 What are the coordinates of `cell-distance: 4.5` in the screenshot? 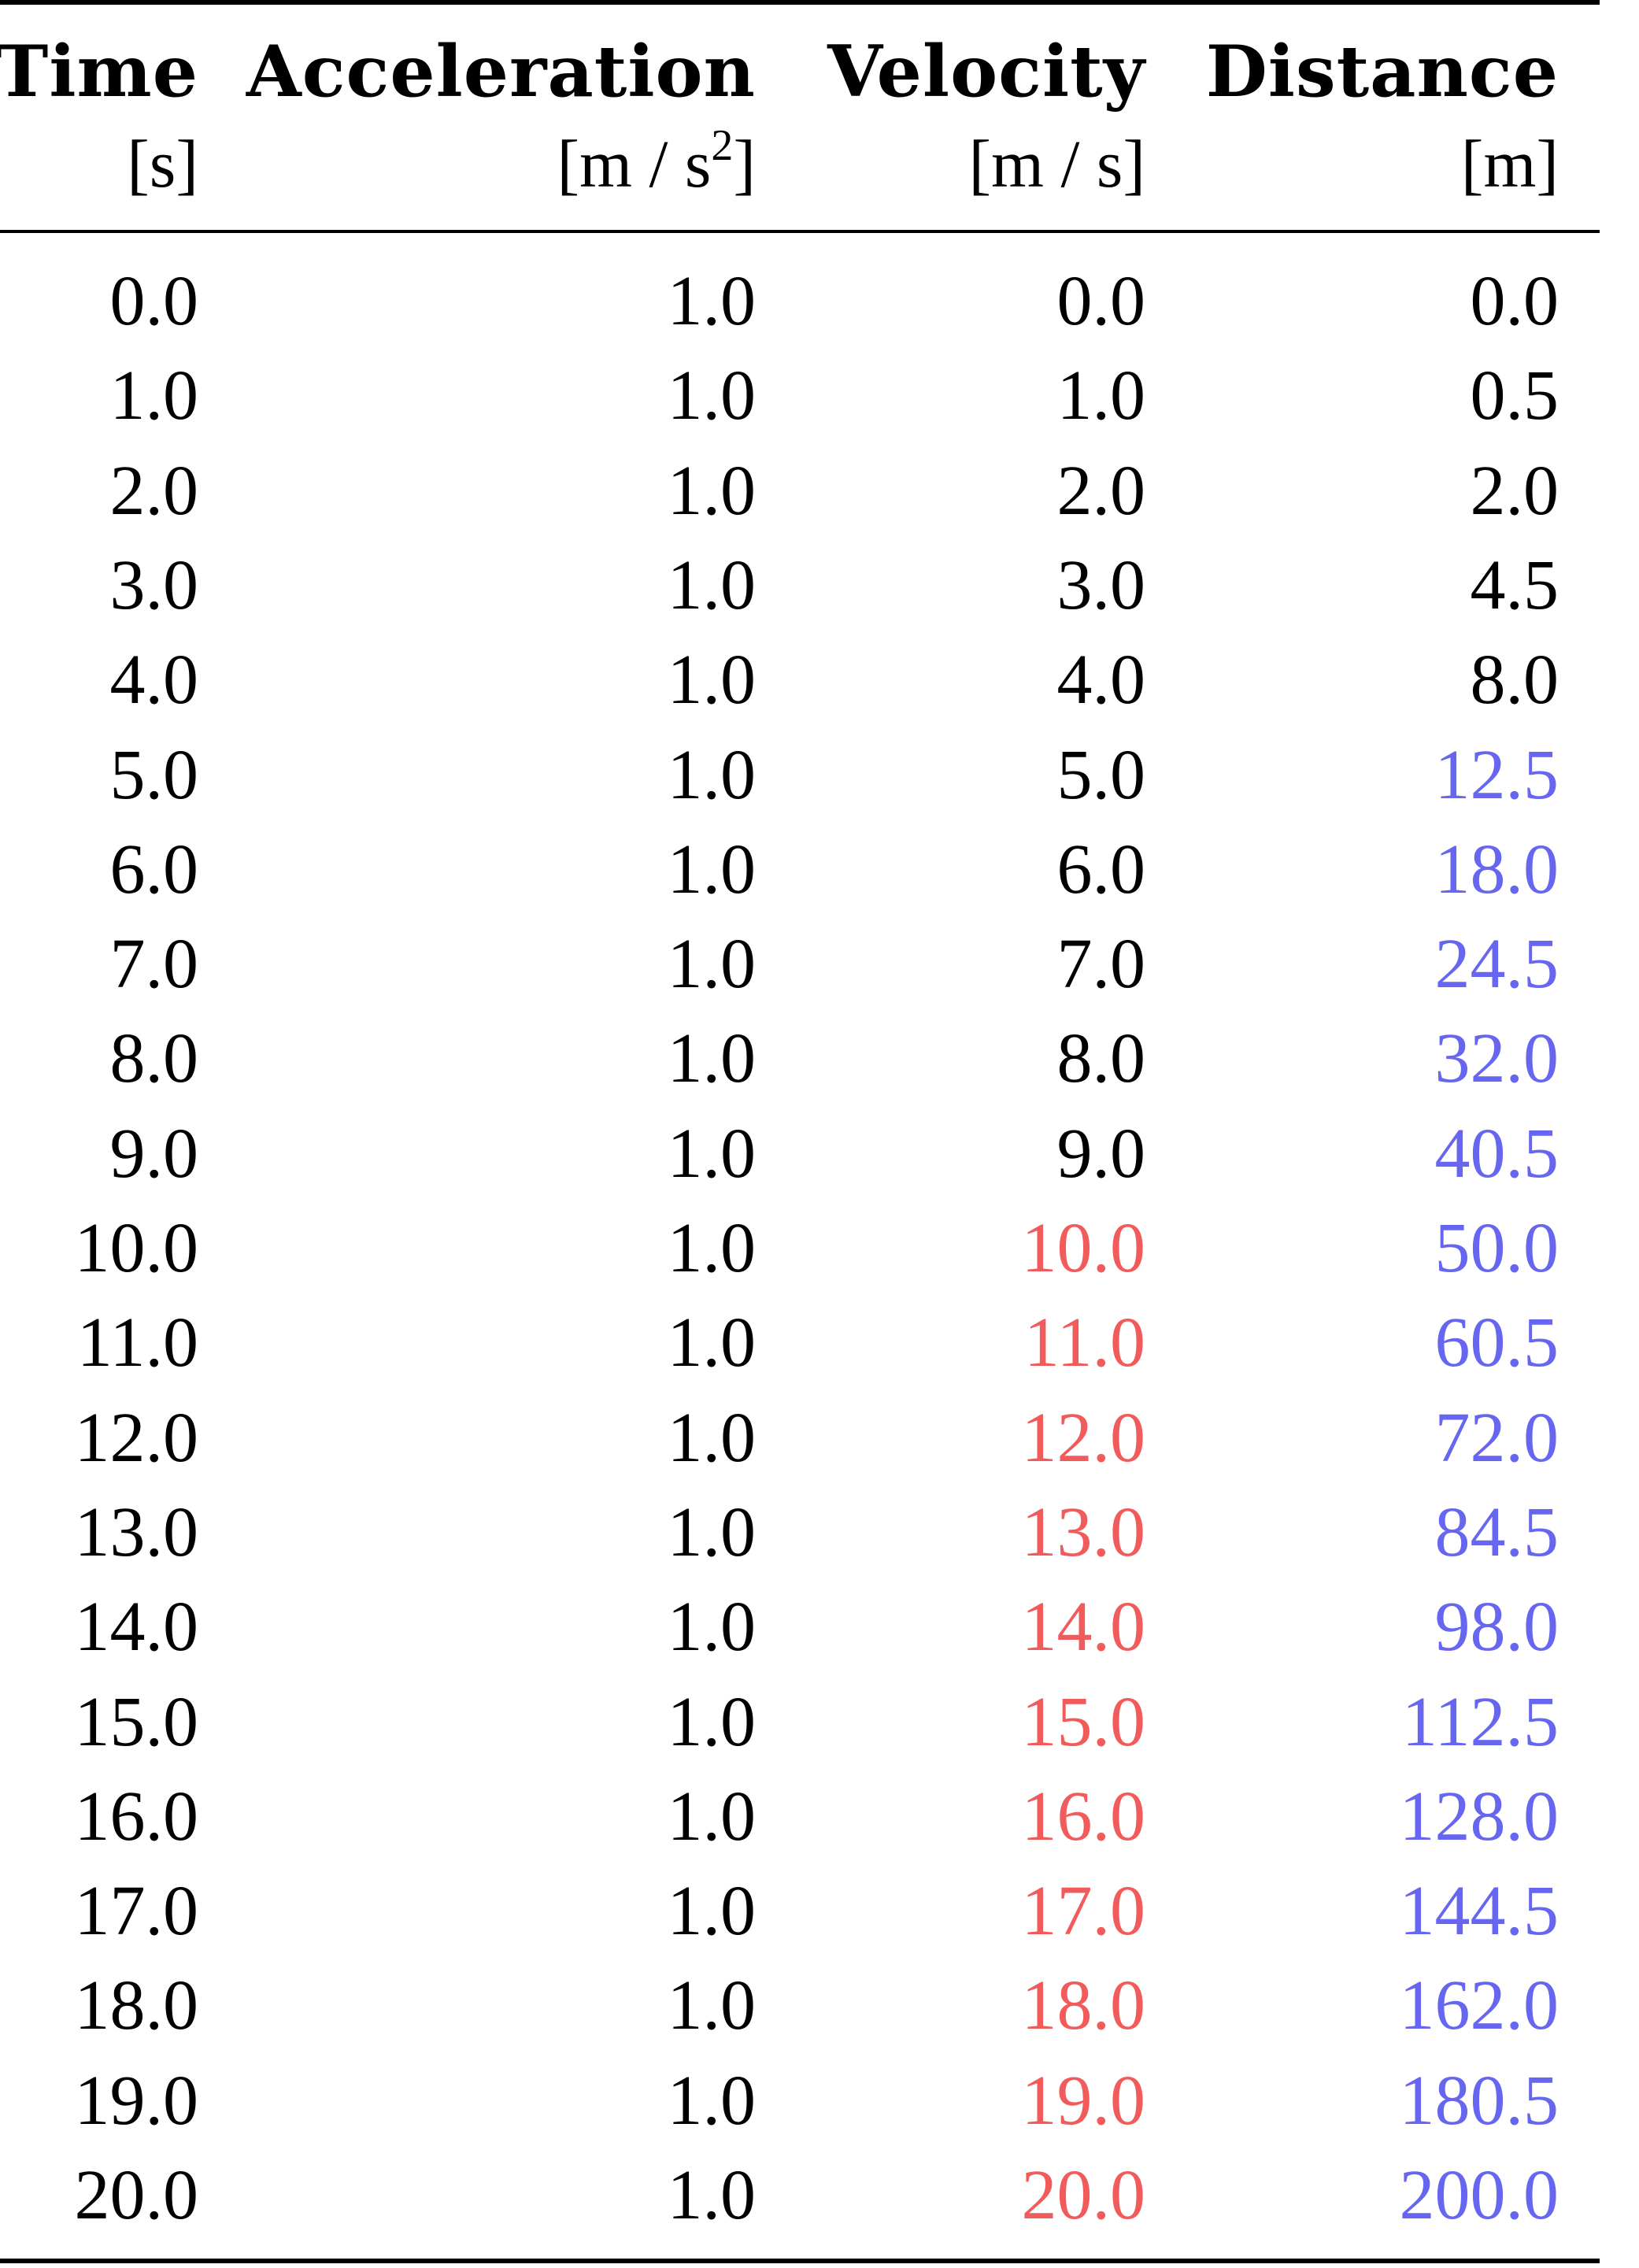 It's located at (1514, 585).